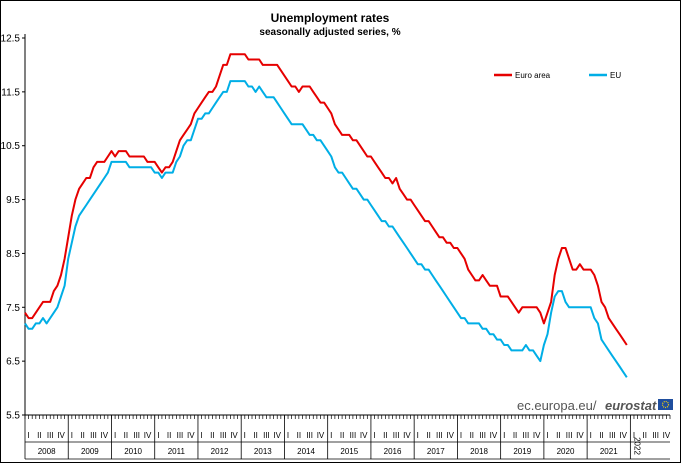  Describe the element at coordinates (306, 451) in the screenshot. I see `x-year-label: 2014` at that location.